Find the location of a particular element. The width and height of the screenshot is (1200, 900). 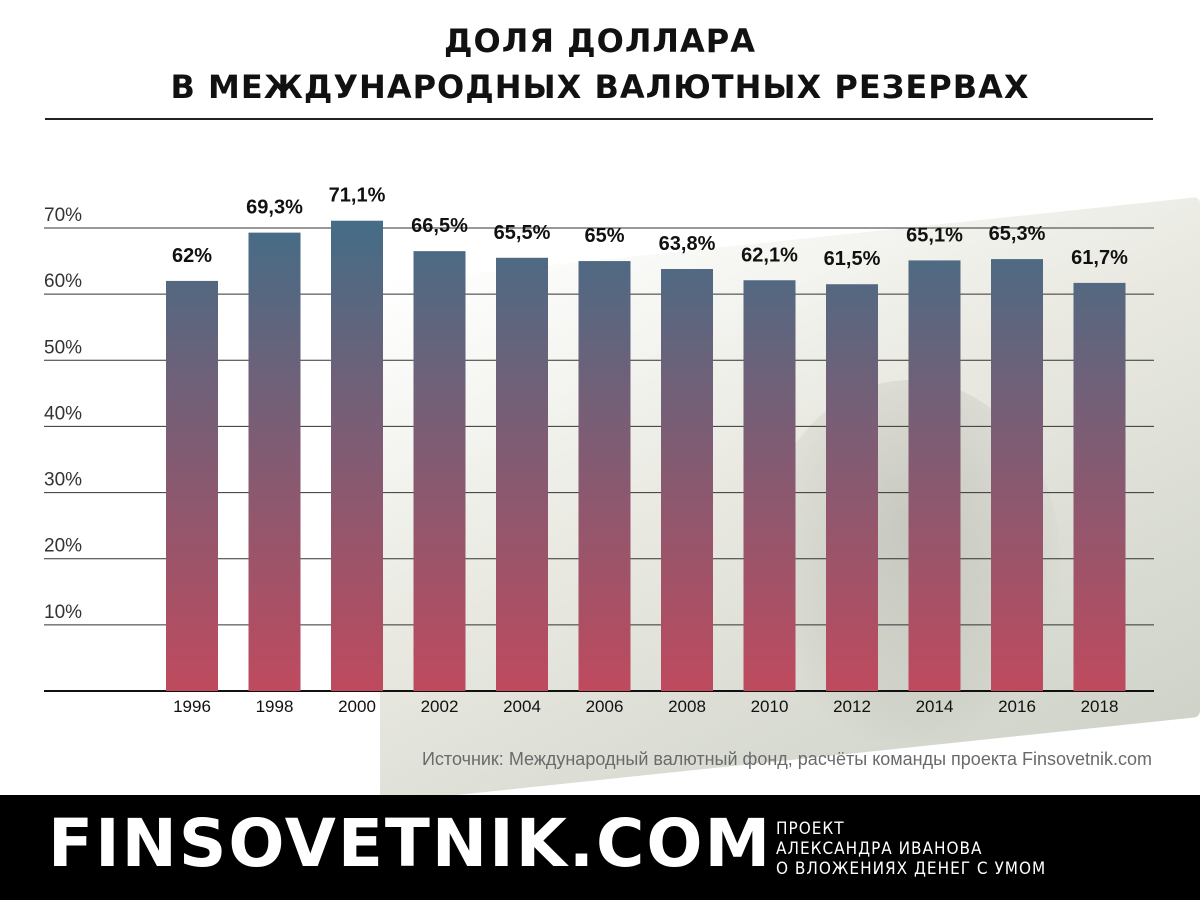

y-tick-label: 10% is located at coordinates (63, 612).